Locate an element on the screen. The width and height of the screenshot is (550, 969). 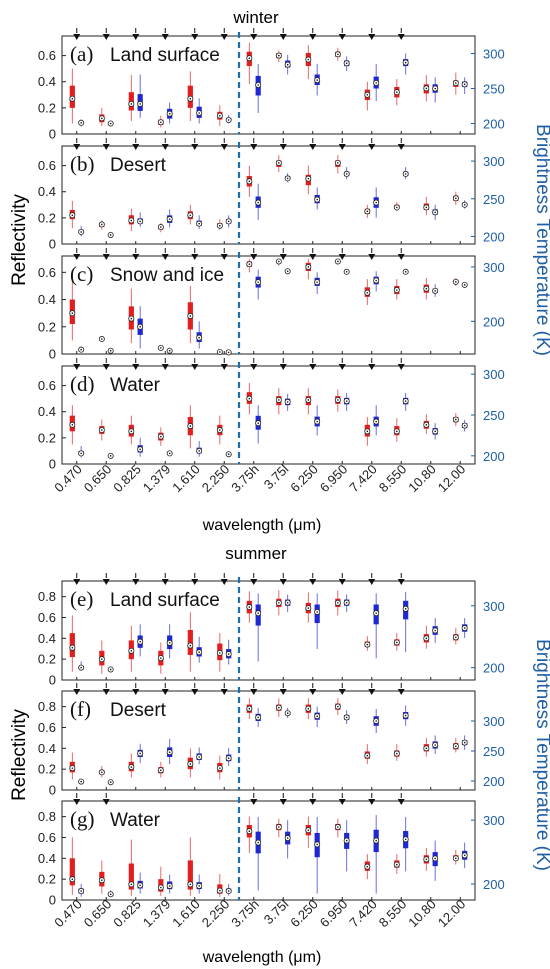
surface-label: Land surface is located at coordinates (165, 55).